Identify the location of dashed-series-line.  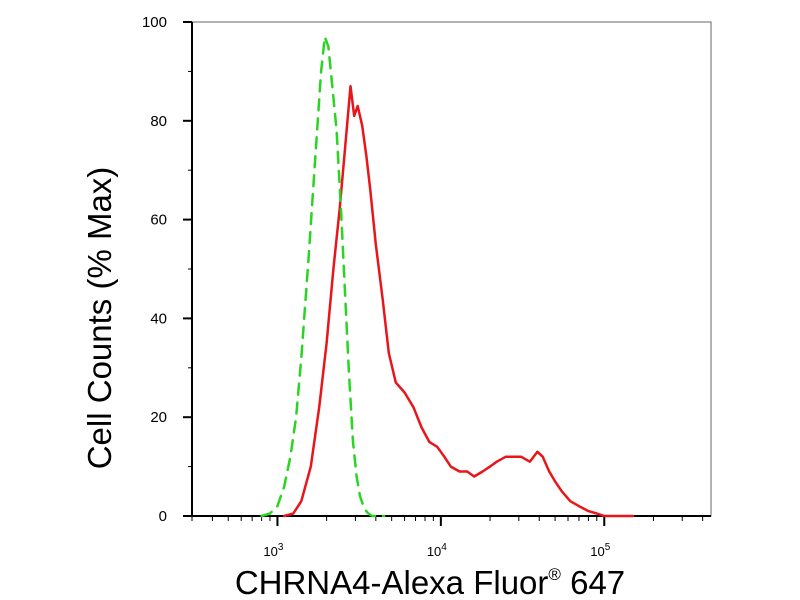
(323, 276).